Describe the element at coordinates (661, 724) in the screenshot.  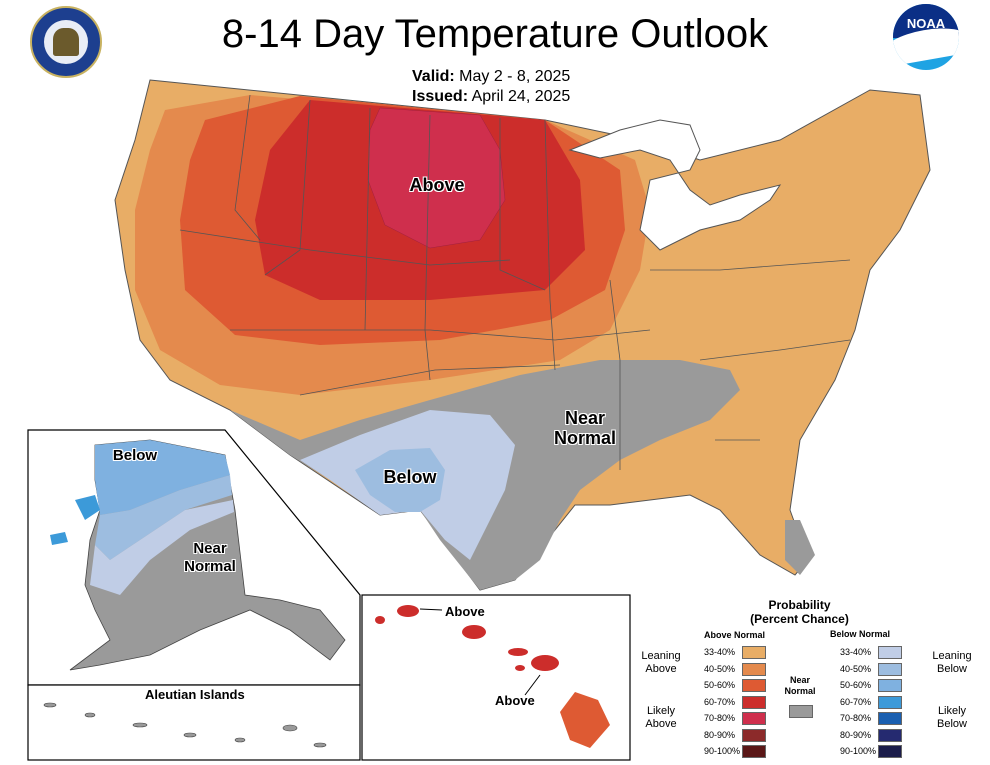
I see `likely-above-l2: Above` at that location.